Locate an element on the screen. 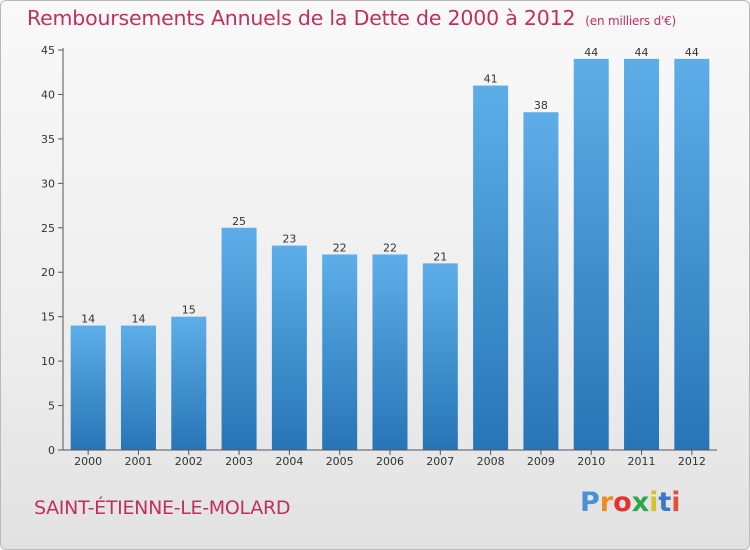  logo-letter: P is located at coordinates (590, 502).